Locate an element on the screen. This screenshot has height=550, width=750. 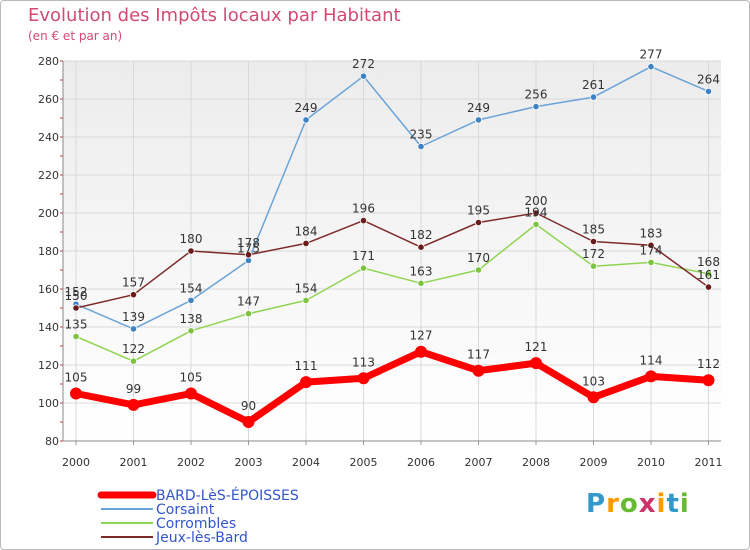
y-tick-label: 240 is located at coordinates (48, 137).